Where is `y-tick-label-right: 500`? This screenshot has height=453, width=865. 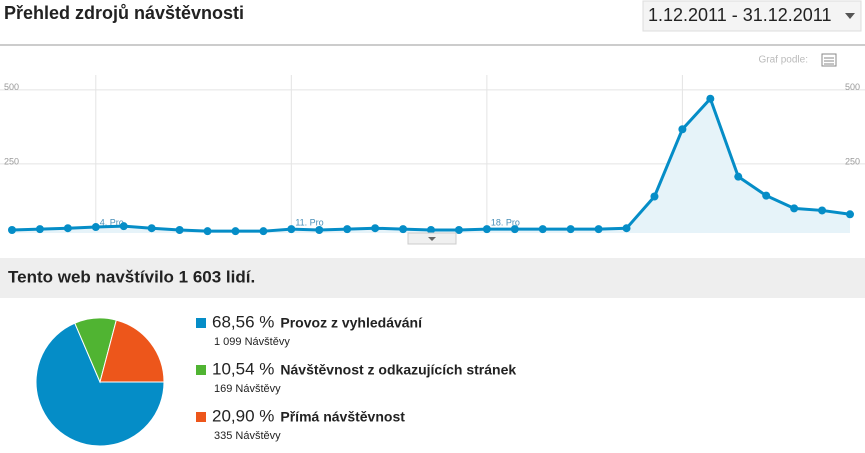
y-tick-label-right: 500 is located at coordinates (852, 87).